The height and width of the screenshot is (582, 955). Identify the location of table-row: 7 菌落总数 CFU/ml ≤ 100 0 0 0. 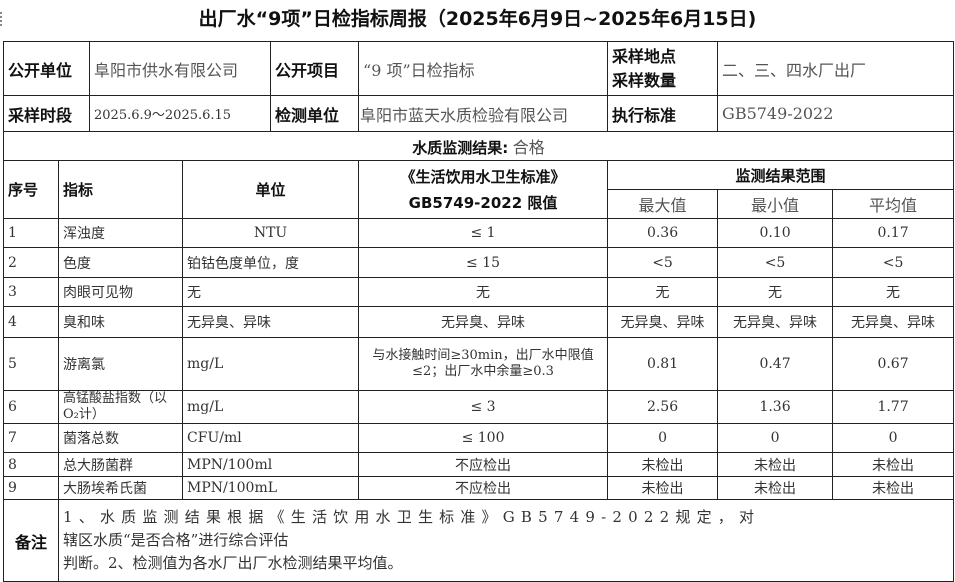
(479, 438).